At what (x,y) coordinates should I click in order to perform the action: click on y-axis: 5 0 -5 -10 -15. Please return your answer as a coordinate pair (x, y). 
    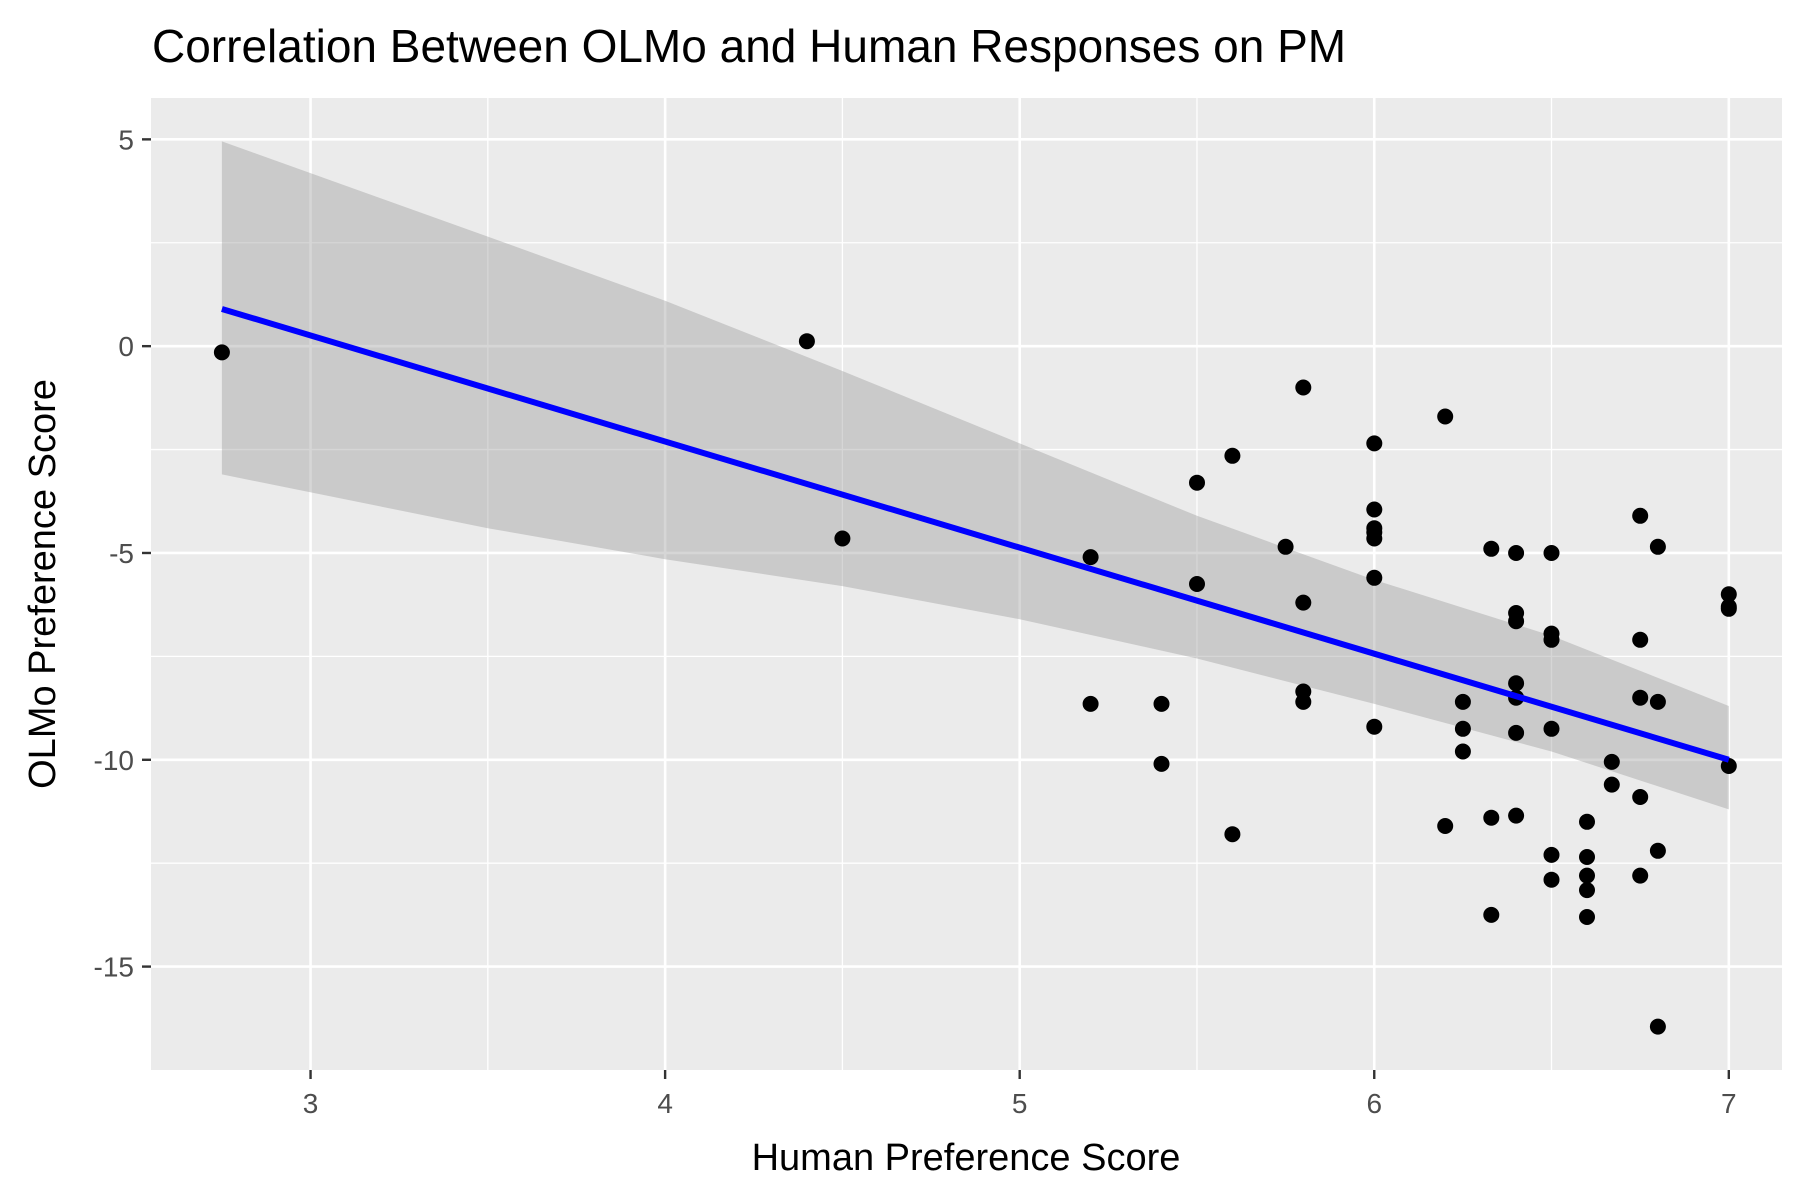
    Looking at the image, I should click on (122, 553).